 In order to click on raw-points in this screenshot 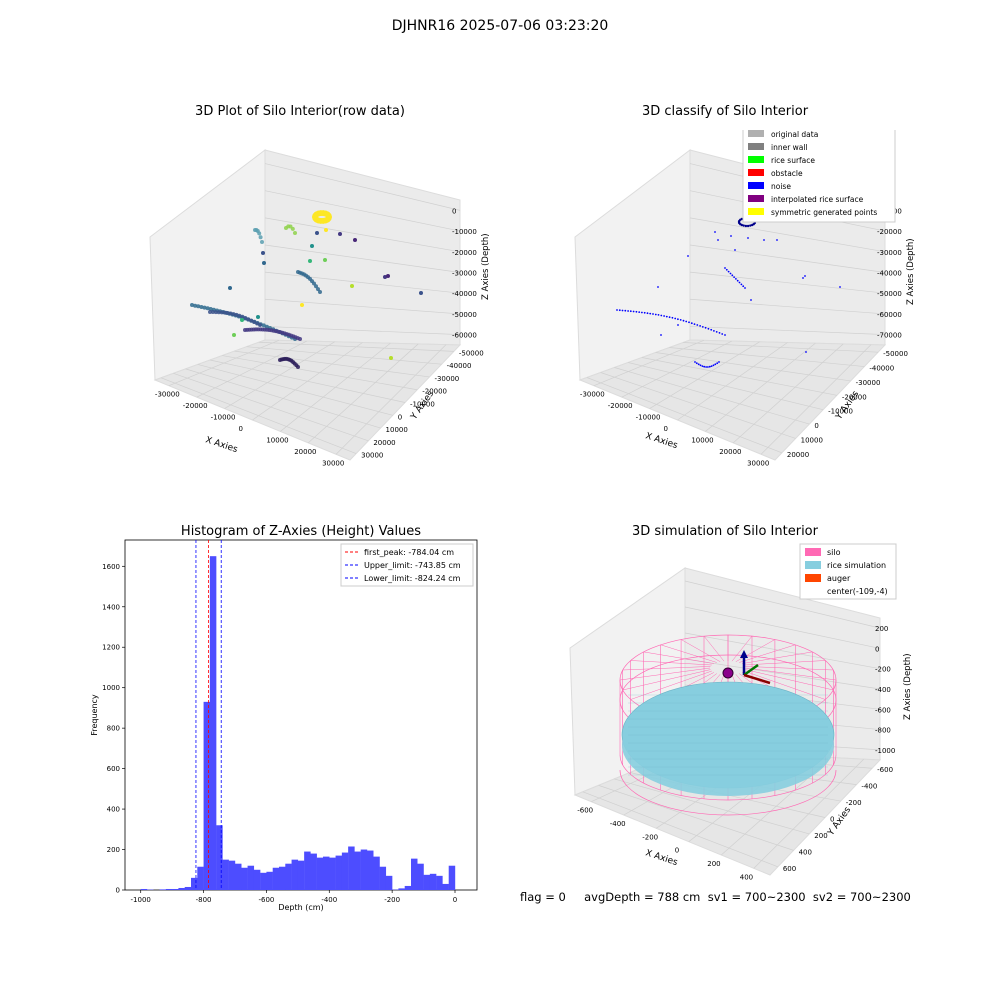, I will do `click(306, 289)`.